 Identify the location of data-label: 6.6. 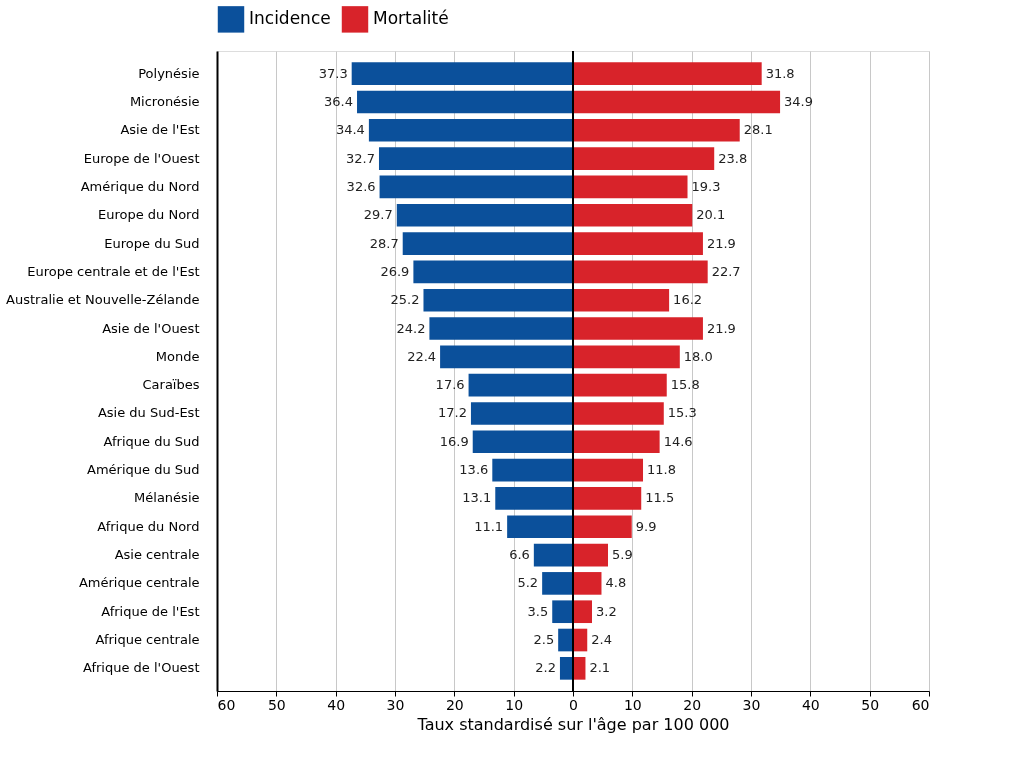
(519, 555).